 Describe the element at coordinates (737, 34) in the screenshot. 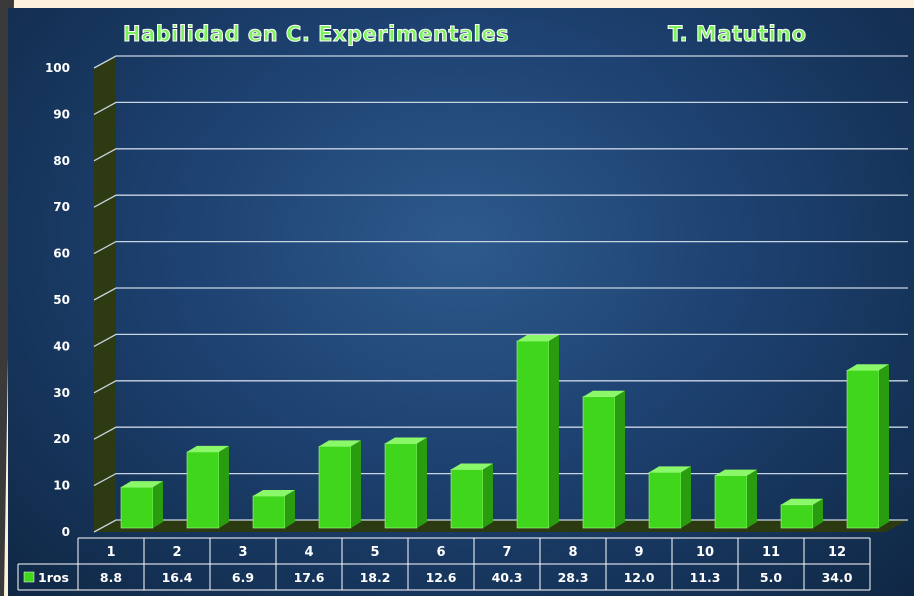

I see `chart-subtitle: T. Matutino` at that location.